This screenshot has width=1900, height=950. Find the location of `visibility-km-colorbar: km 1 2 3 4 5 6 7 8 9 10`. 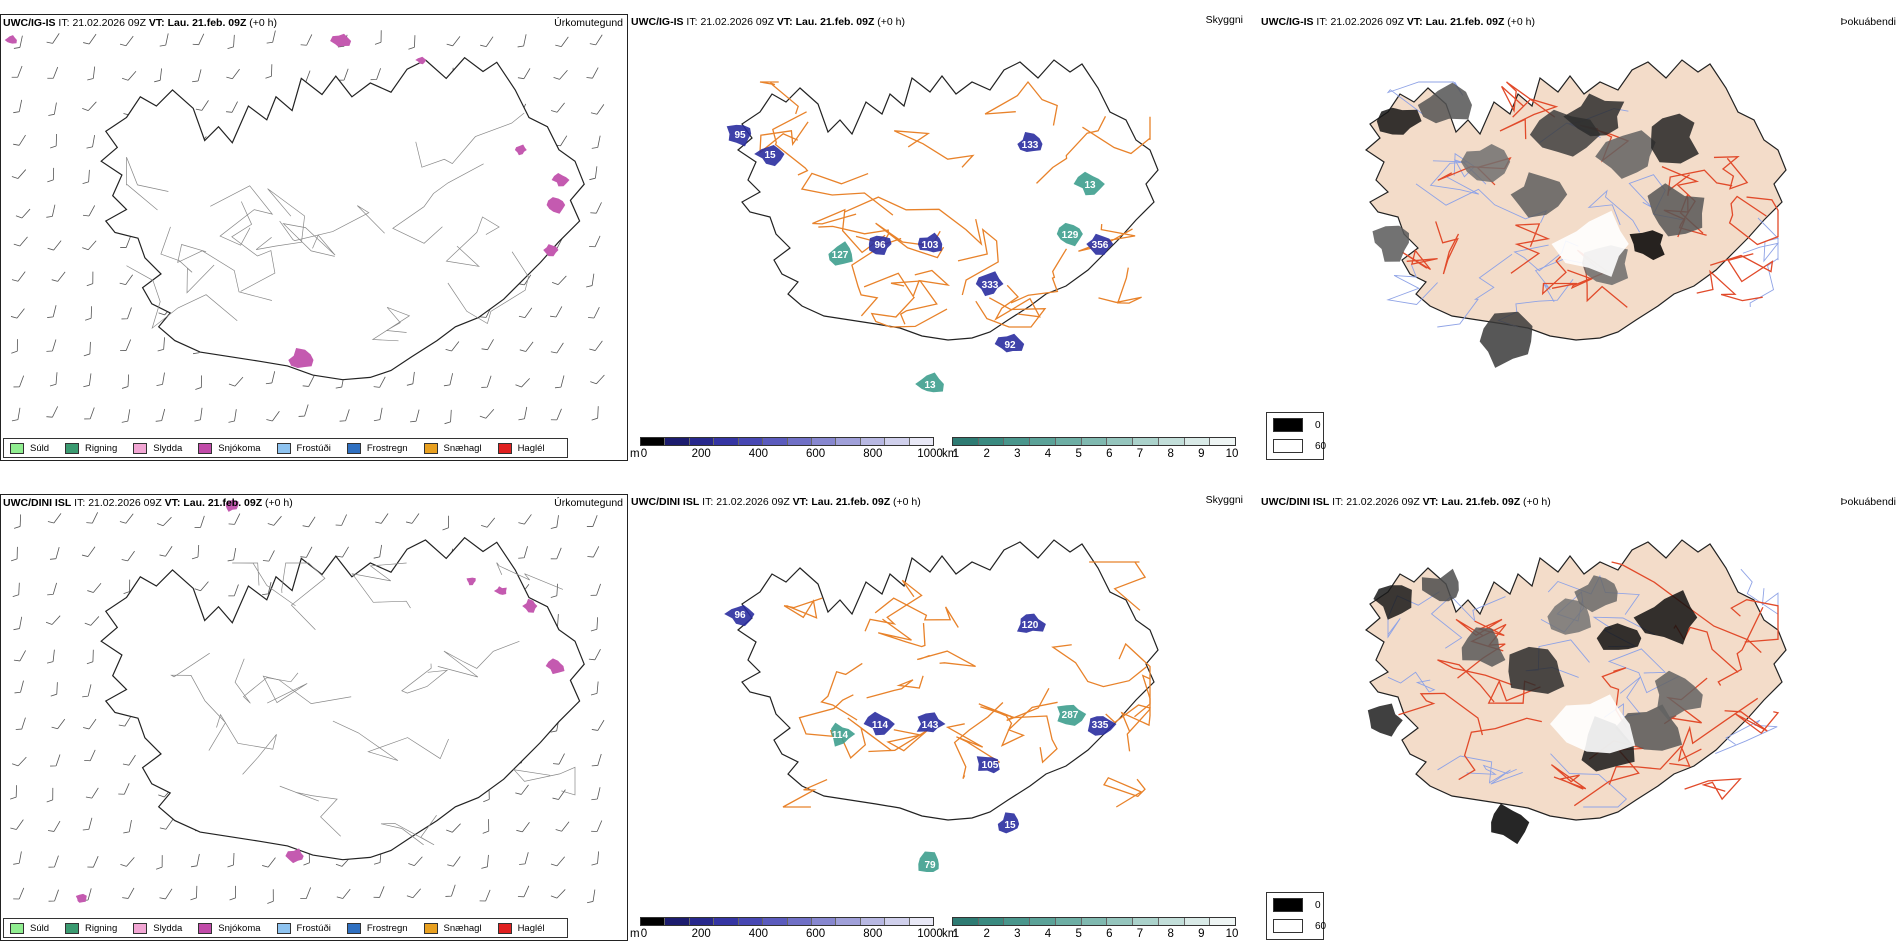

visibility-km-colorbar: km 1 2 3 4 5 6 7 8 9 10 is located at coordinates (1092, 928).